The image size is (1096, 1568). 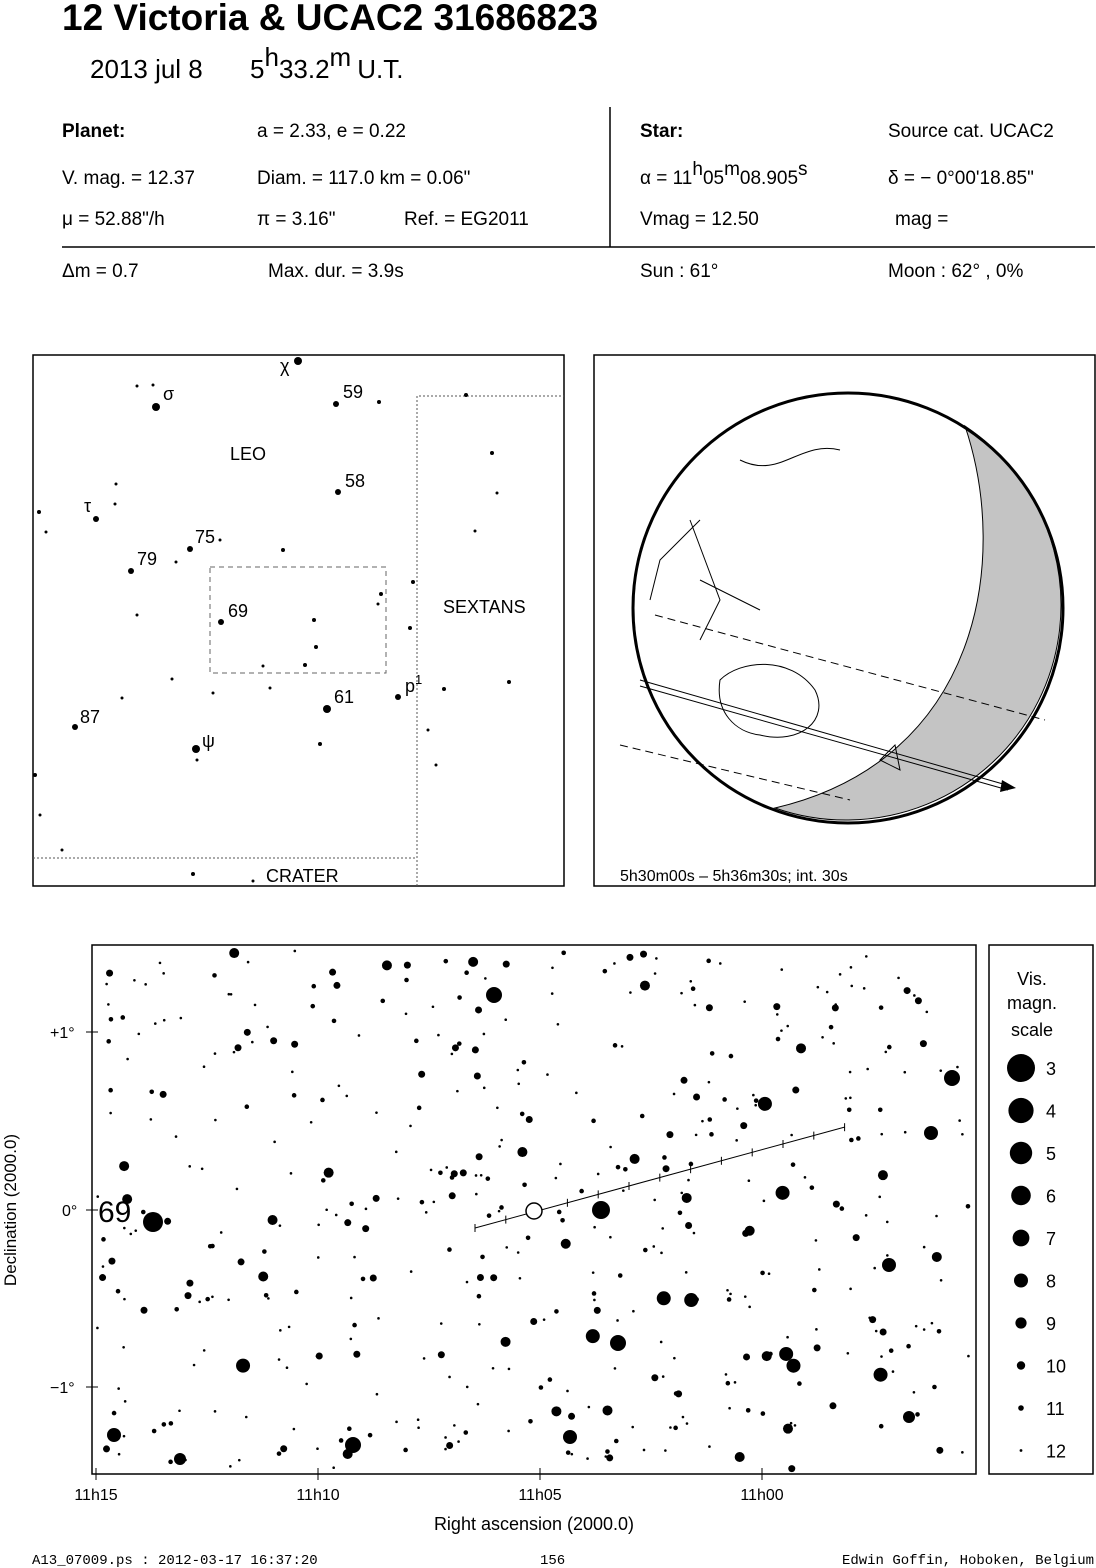 I want to click on x-tick-label: 11h00, so click(x=761, y=1495).